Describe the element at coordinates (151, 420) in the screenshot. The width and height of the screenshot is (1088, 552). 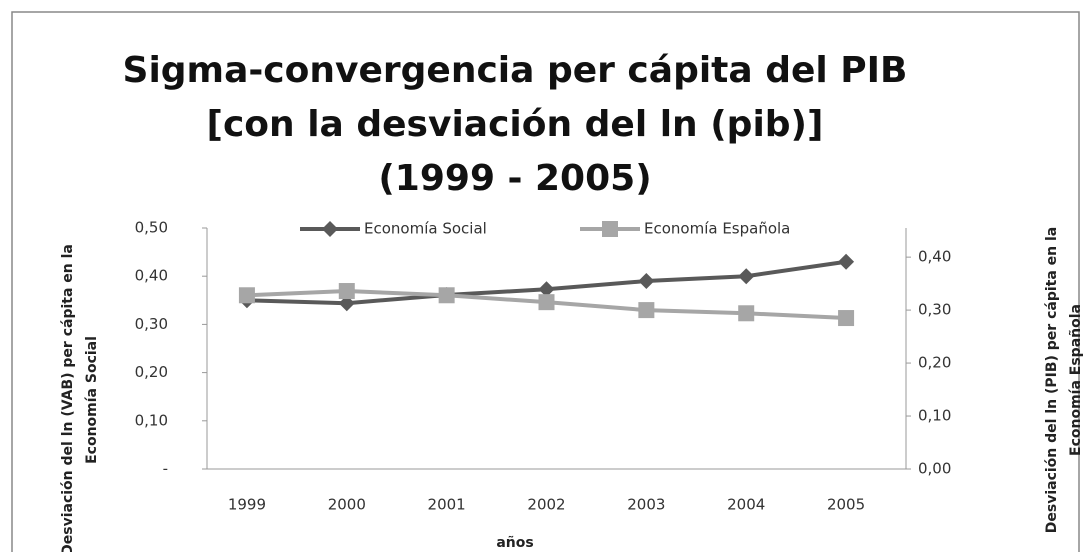
I see `y-tick-label: 0,10` at that location.